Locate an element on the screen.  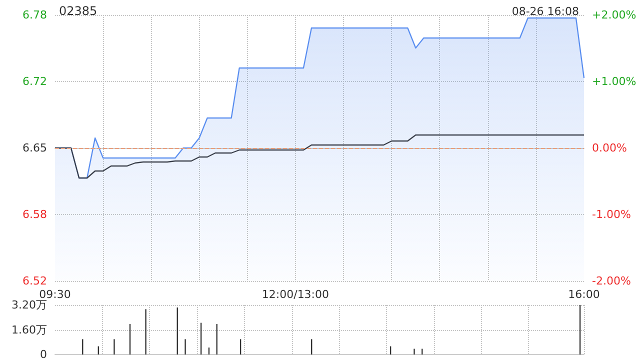
y2-tick-label: -1.00% is located at coordinates (611, 214).